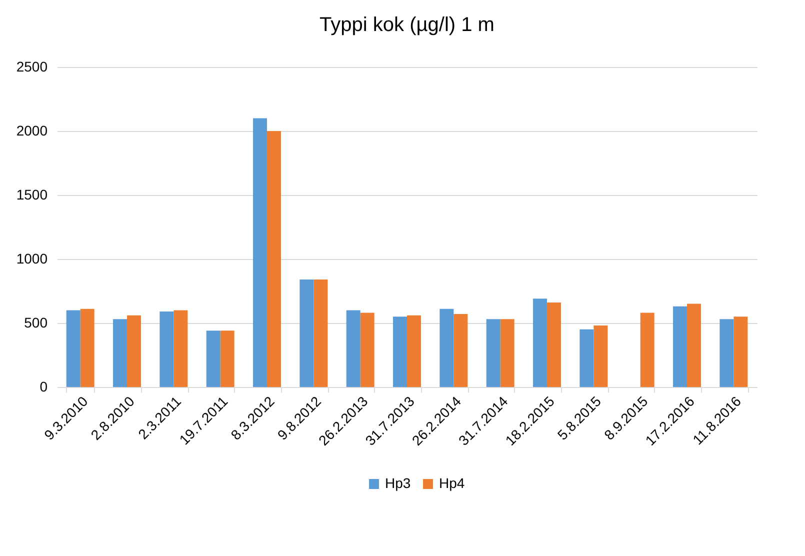  Describe the element at coordinates (44, 386) in the screenshot. I see `y-tick-label: 0` at that location.